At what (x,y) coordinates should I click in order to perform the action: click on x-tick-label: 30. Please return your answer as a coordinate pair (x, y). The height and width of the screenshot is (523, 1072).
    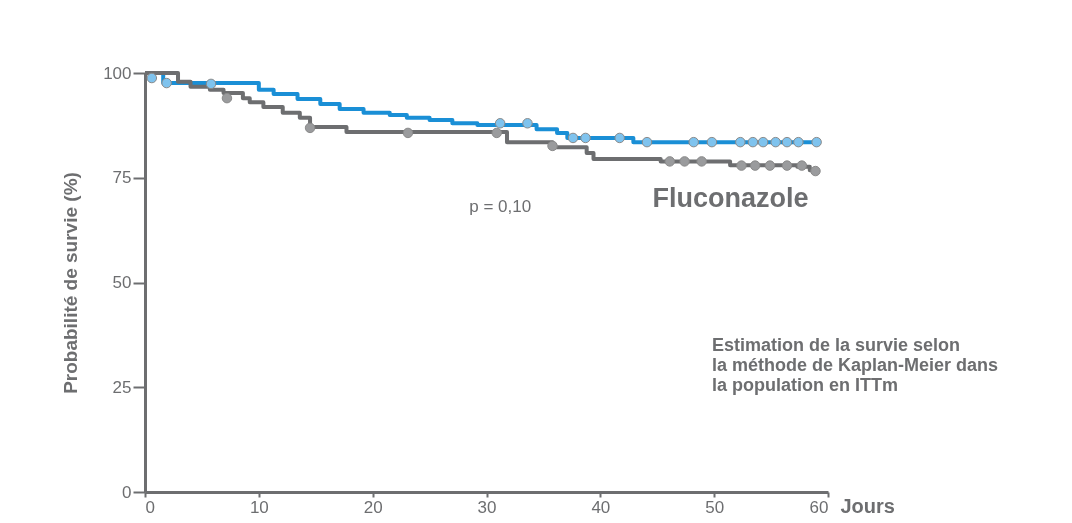
    Looking at the image, I should click on (487, 507).